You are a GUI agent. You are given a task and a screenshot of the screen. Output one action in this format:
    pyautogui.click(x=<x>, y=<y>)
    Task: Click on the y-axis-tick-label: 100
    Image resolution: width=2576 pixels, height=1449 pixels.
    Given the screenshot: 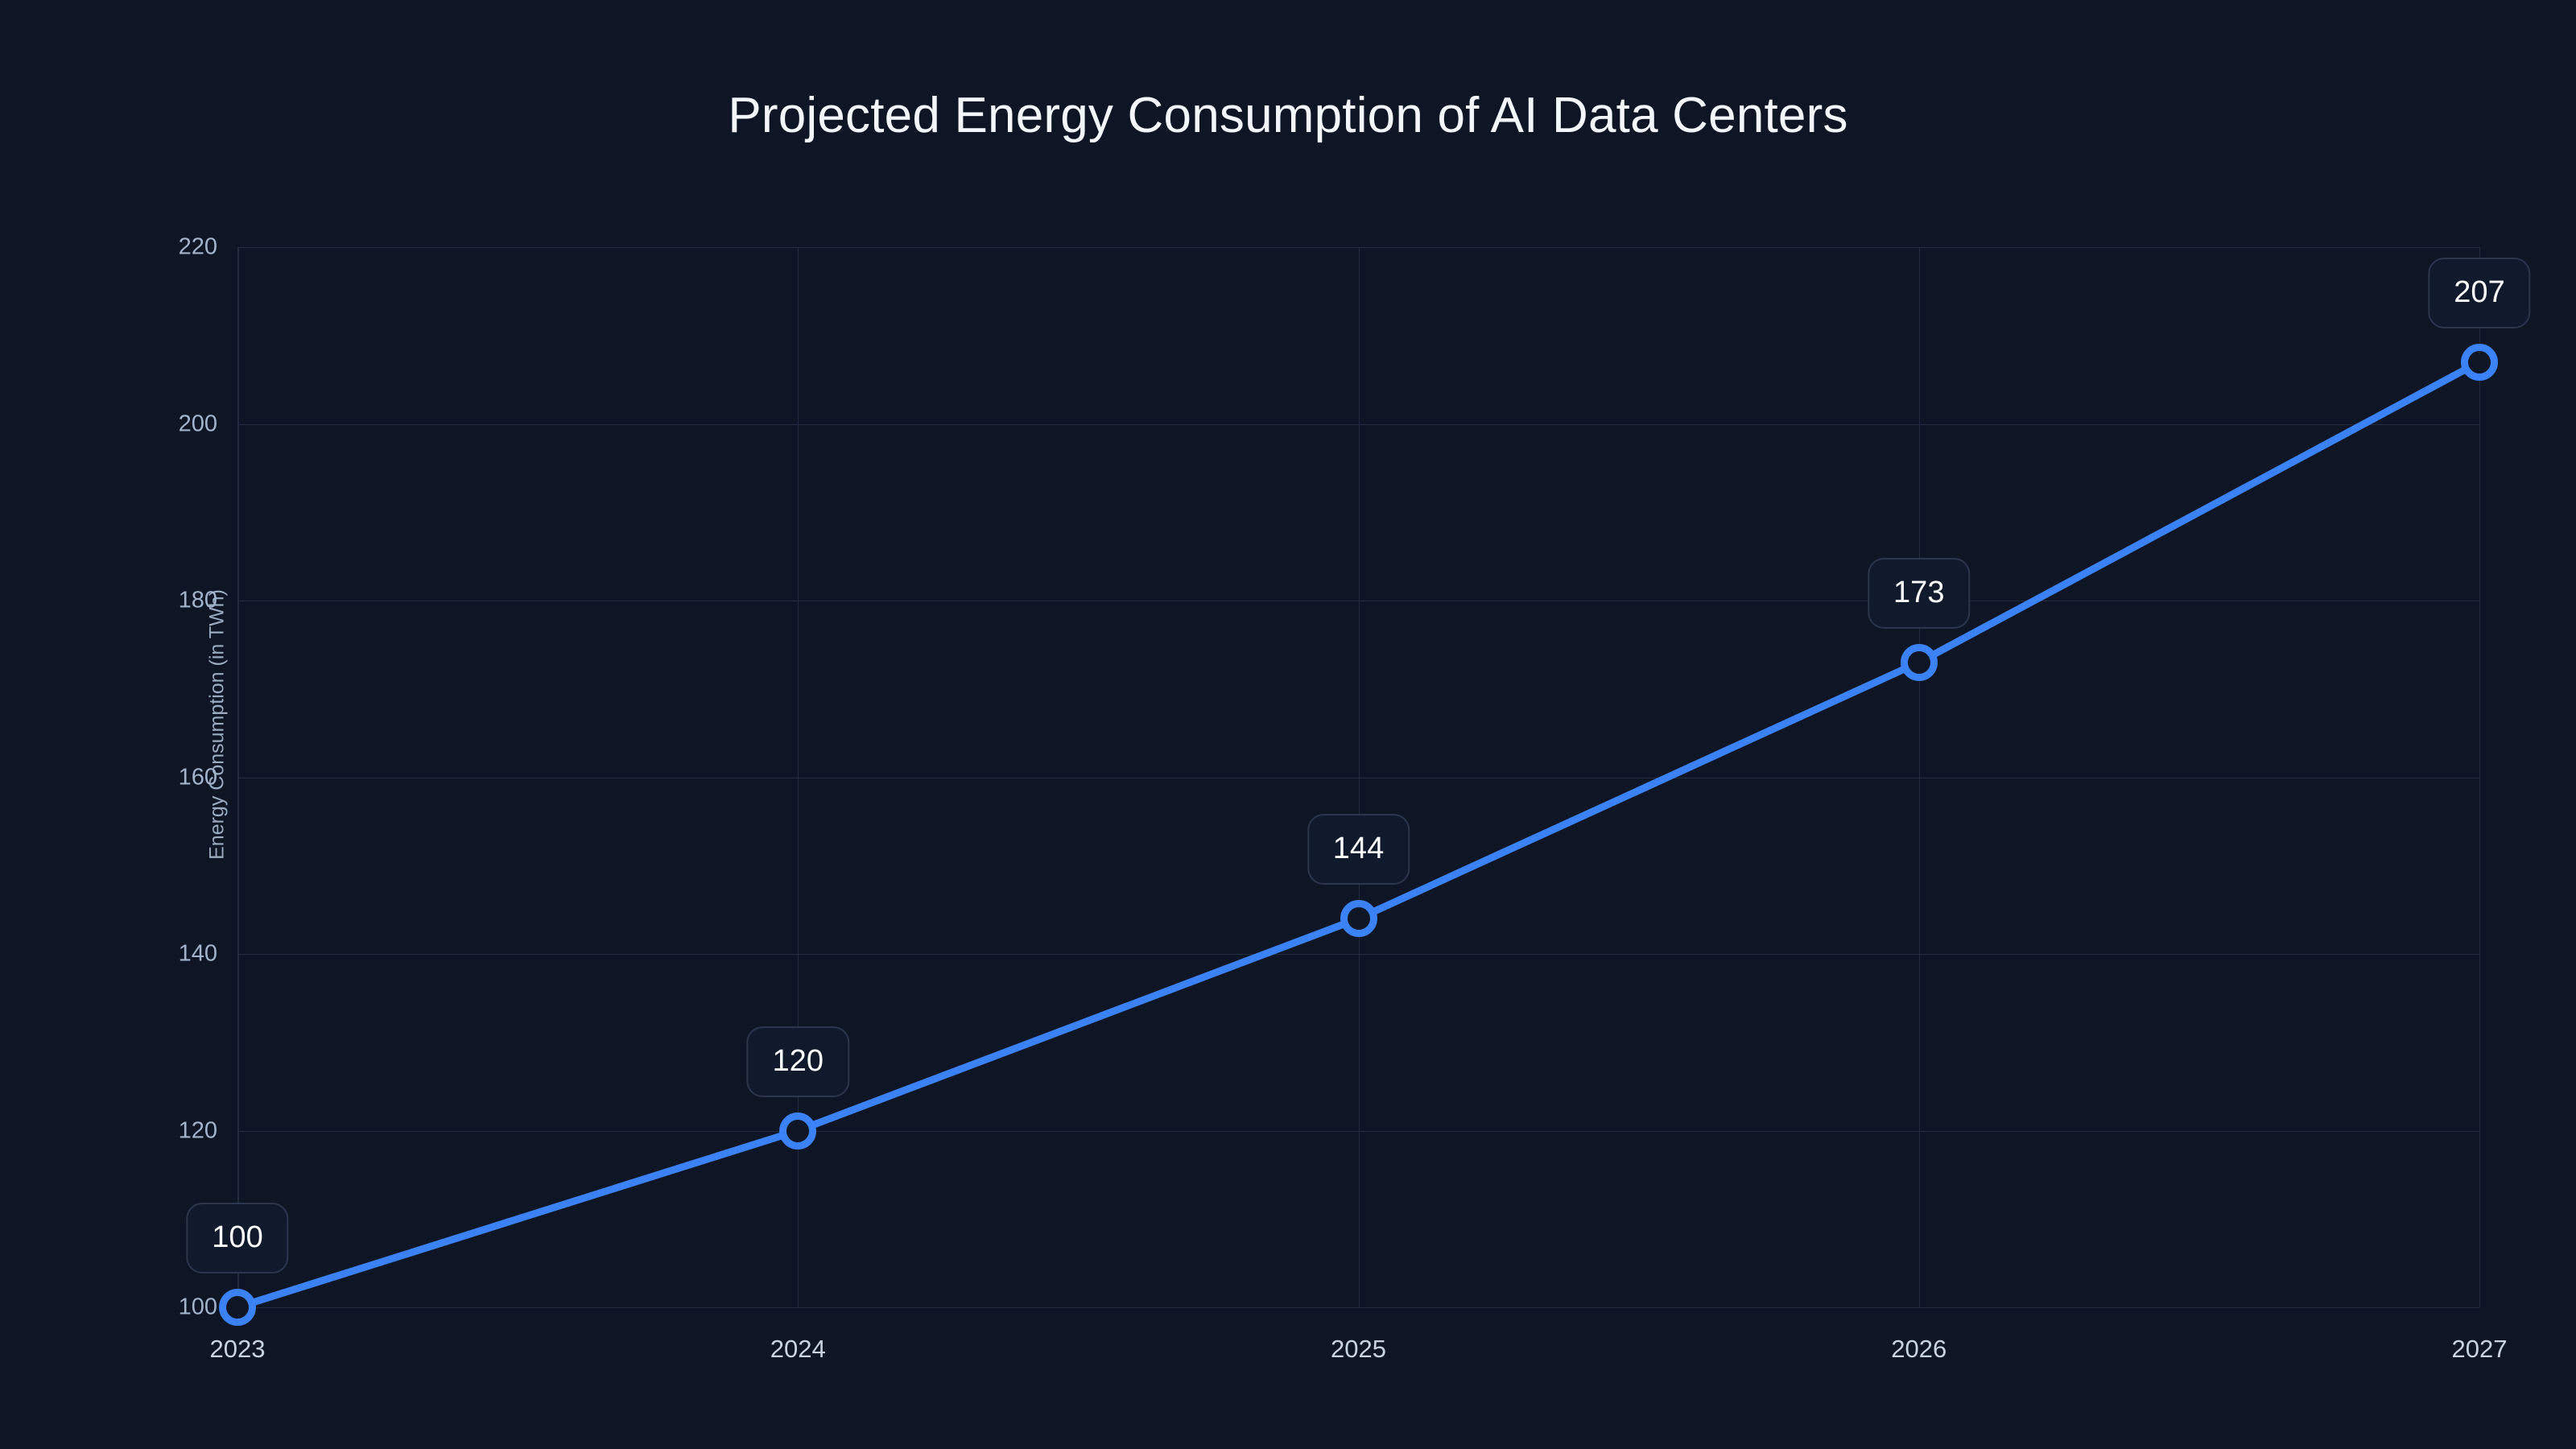 What is the action you would take?
    pyautogui.click(x=197, y=1307)
    